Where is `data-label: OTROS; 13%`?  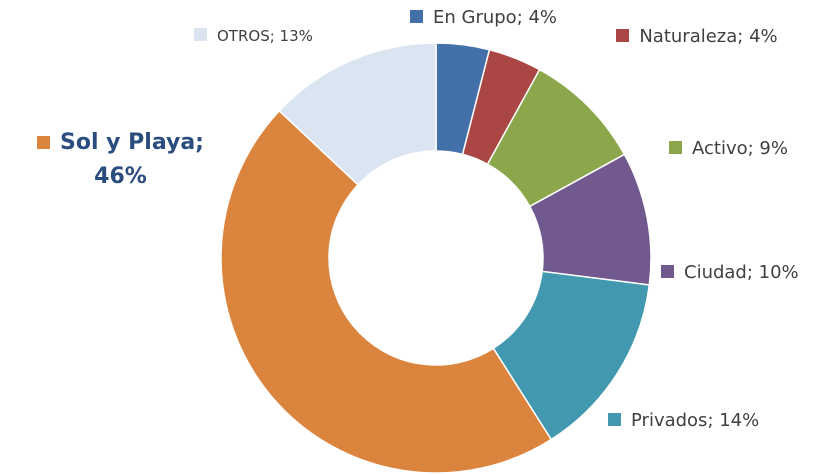 data-label: OTROS; 13% is located at coordinates (274, 36).